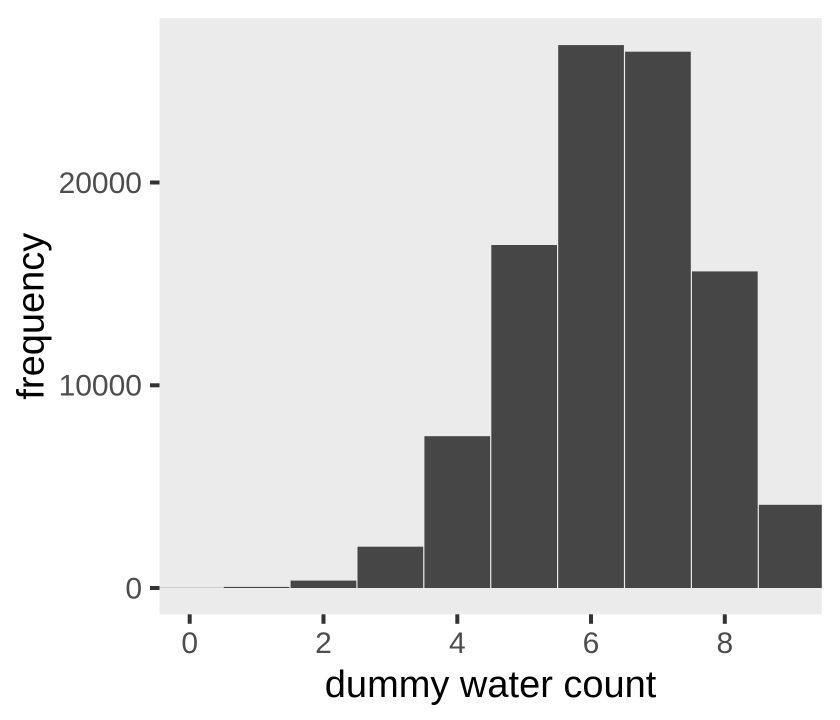 The width and height of the screenshot is (840, 720). Describe the element at coordinates (724, 643) in the screenshot. I see `svg-text: 8` at that location.